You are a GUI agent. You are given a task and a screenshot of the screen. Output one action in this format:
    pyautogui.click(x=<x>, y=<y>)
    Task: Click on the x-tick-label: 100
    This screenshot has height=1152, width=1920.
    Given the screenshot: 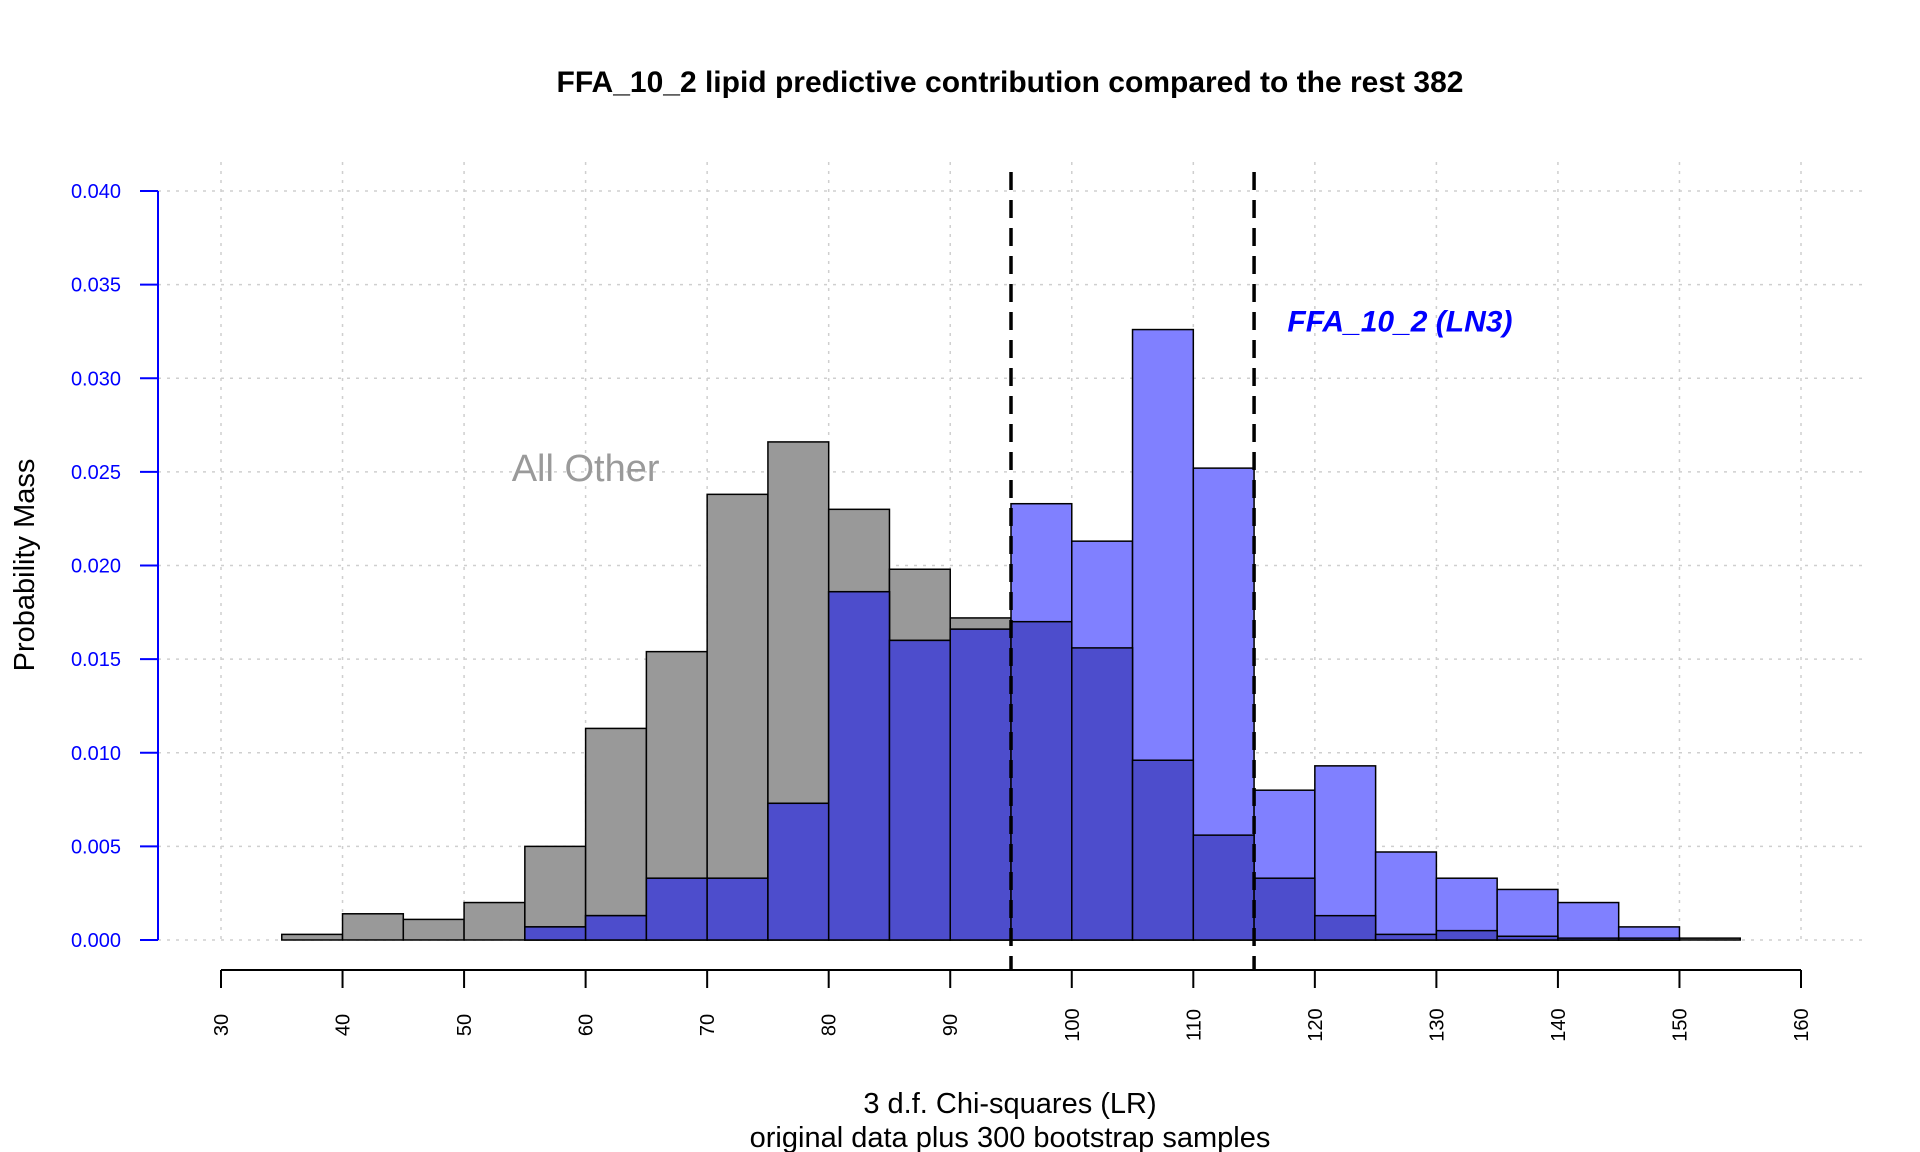 What is the action you would take?
    pyautogui.click(x=1073, y=1024)
    